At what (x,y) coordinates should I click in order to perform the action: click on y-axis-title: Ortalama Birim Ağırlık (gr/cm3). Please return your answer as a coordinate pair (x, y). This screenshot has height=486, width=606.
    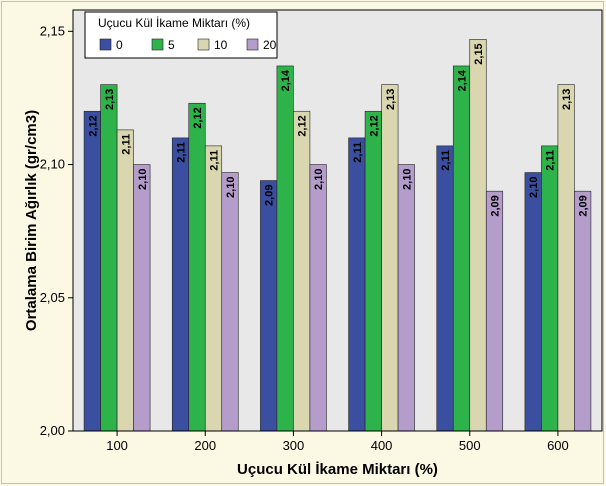
    Looking at the image, I should click on (31, 220).